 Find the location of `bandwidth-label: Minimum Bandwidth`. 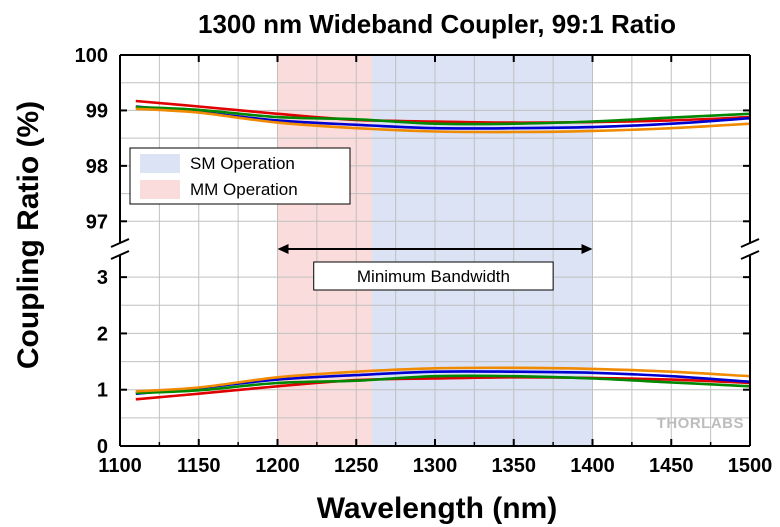

bandwidth-label: Minimum Bandwidth is located at coordinates (433, 276).